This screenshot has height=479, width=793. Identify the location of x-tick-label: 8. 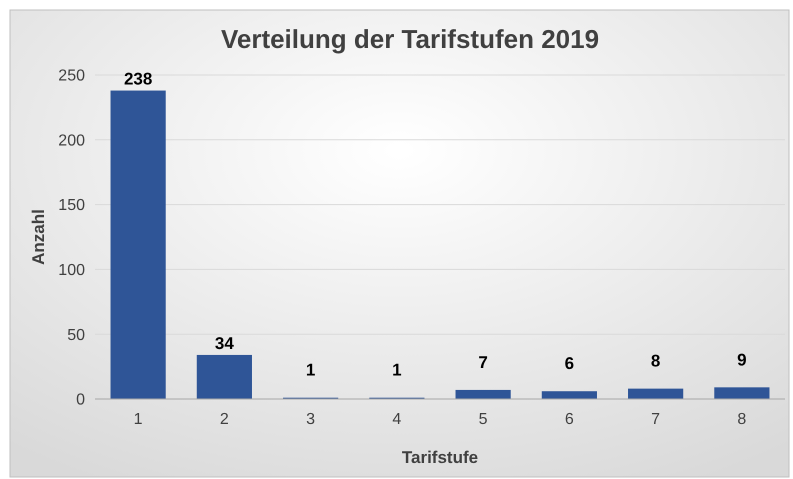
(741, 419).